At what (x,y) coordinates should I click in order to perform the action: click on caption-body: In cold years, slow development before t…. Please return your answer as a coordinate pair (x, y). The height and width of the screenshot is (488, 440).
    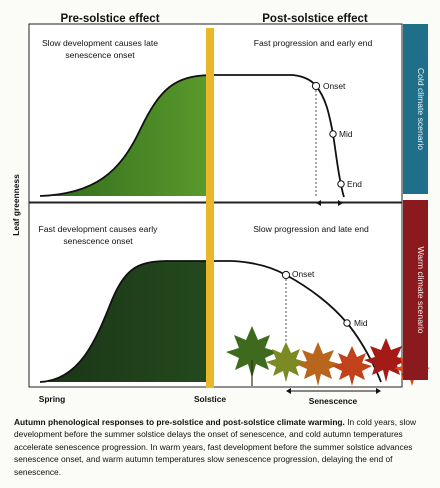
    Looking at the image, I should click on (215, 447).